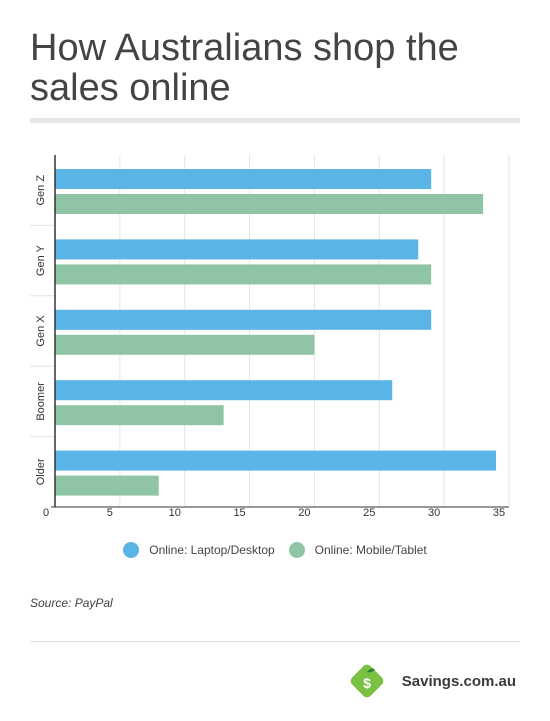 This screenshot has height=721, width=550. What do you see at coordinates (175, 513) in the screenshot?
I see `x-tick-label: 10` at bounding box center [175, 513].